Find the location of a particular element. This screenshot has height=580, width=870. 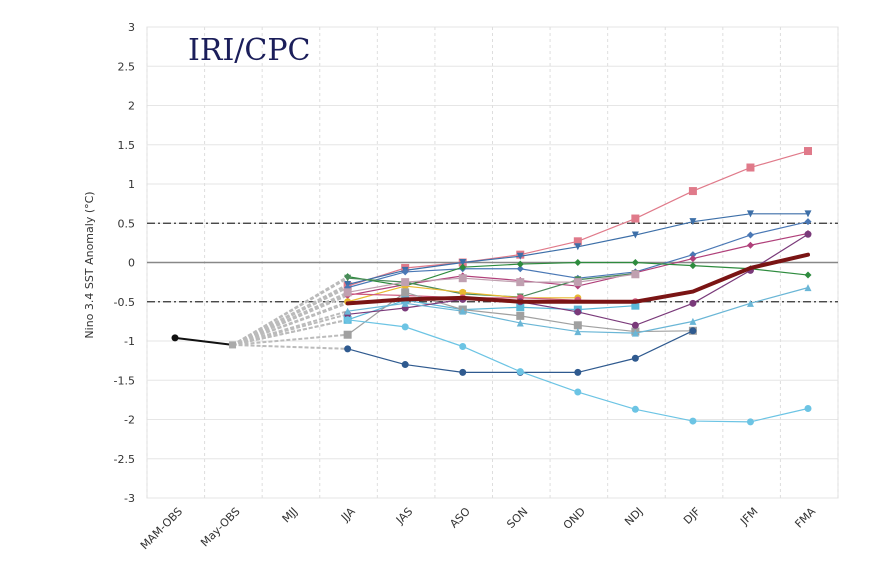

y-axis: 3 2.5 2 1.5 1 0.5 0 -0.5 -1 -1.5 -2 -2.5 -3 is located at coordinates (124, 263).